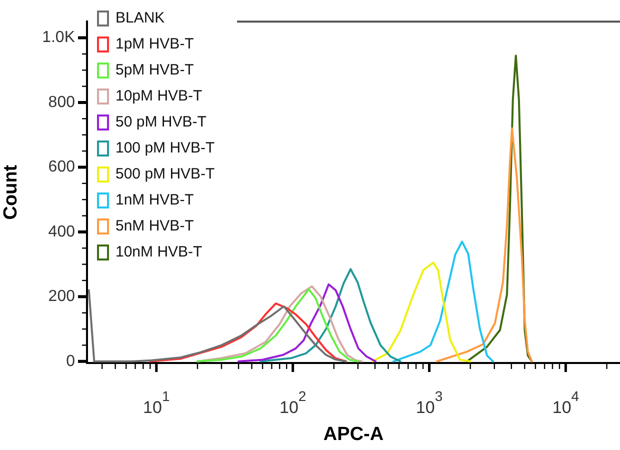 Image resolution: width=620 pixels, height=450 pixels. I want to click on legend-label: 10nM HVB-T, so click(159, 252).